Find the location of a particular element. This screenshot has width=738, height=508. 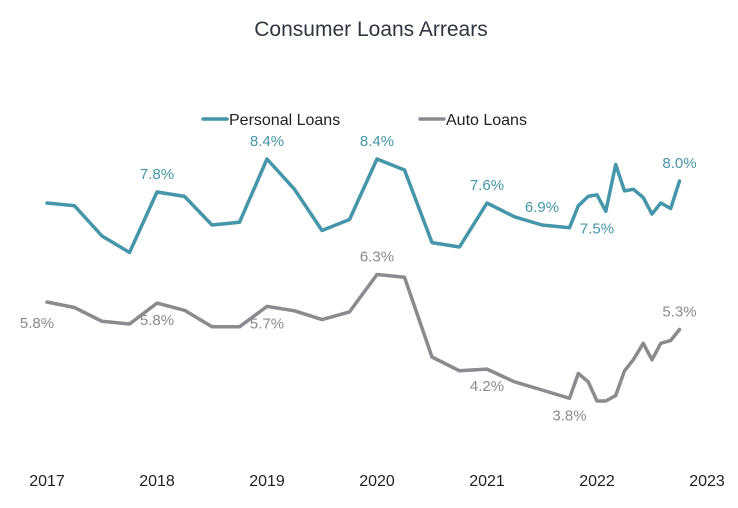

chart-title: Consumer Loans Arrears is located at coordinates (370, 29).